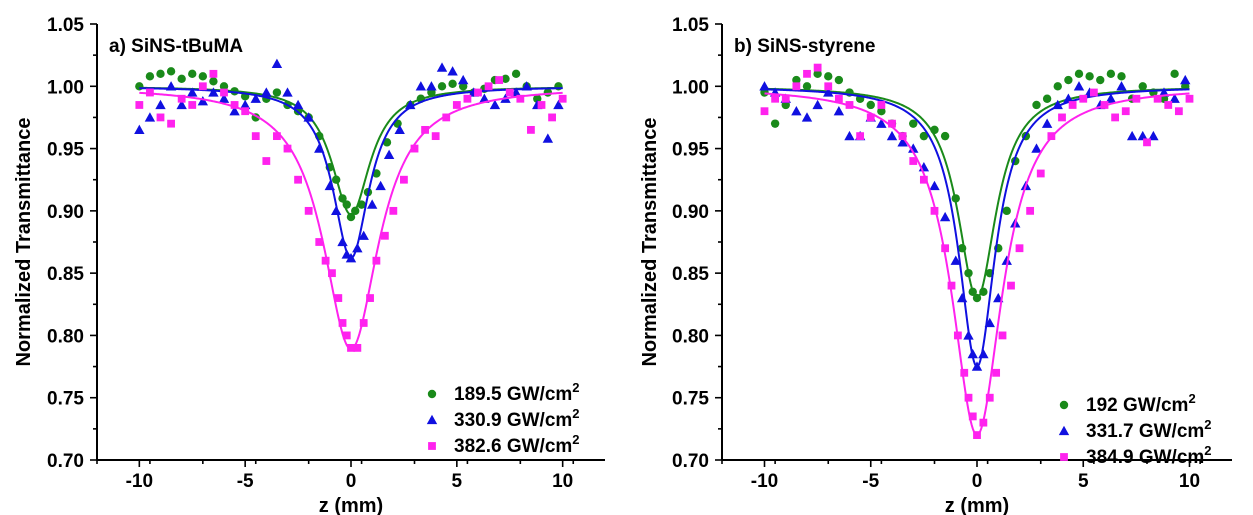 This screenshot has height=515, width=1253. What do you see at coordinates (1145, 457) in the screenshot?
I see `legend-label-text: 384.9 GW/cm` at bounding box center [1145, 457].